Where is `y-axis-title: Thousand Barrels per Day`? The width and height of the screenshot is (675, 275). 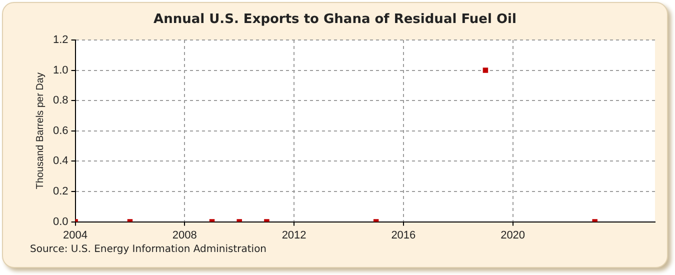 y-axis-title: Thousand Barrels per Day is located at coordinates (40, 131).